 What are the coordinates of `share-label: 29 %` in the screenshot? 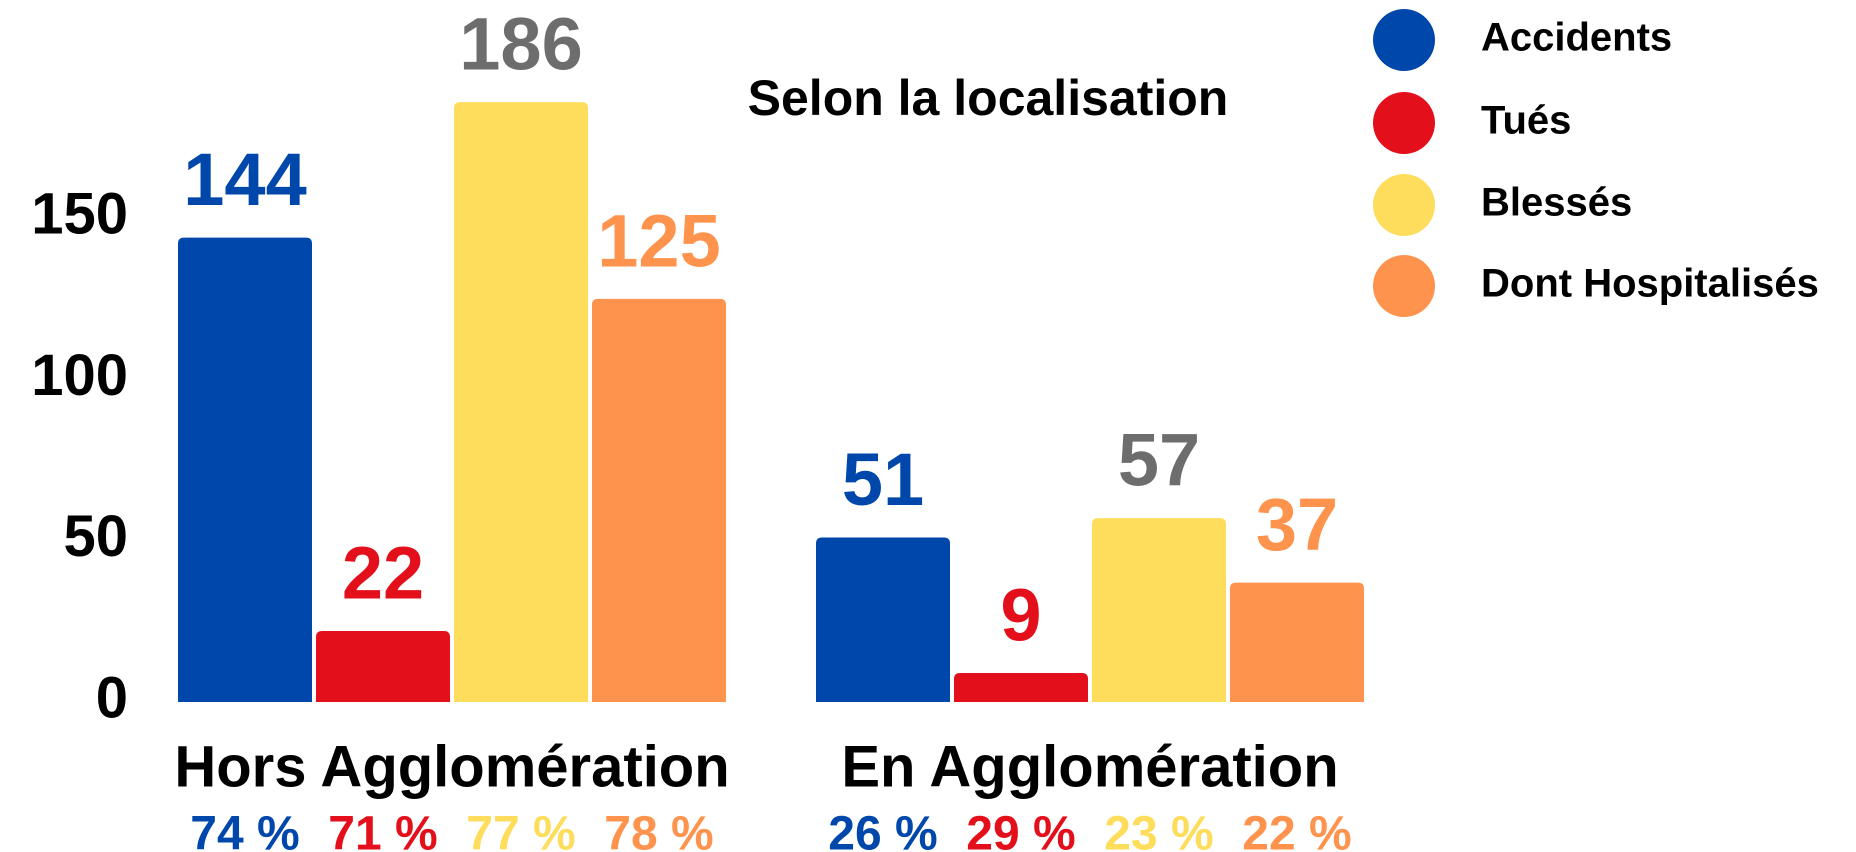 It's located at (1020, 830).